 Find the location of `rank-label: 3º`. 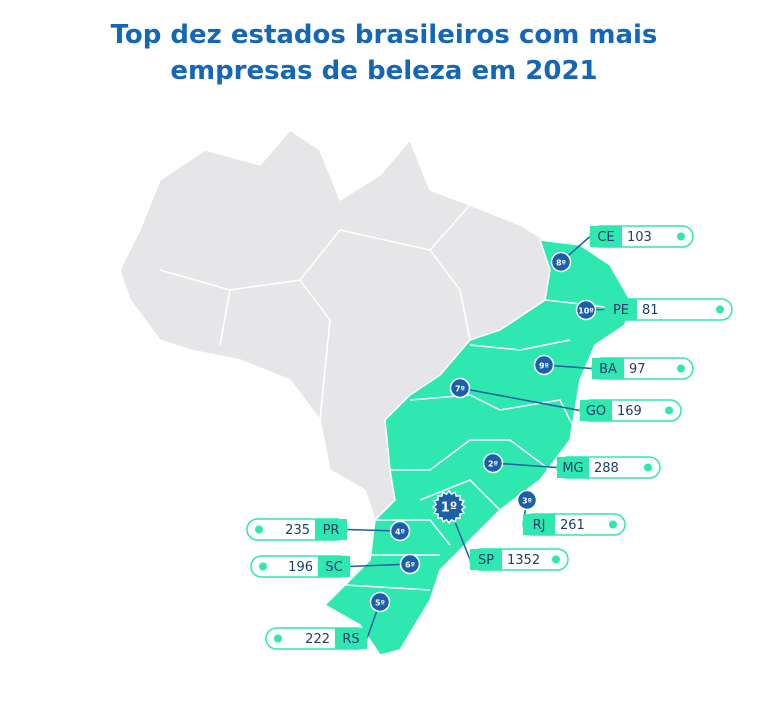

rank-label: 3º is located at coordinates (527, 501).